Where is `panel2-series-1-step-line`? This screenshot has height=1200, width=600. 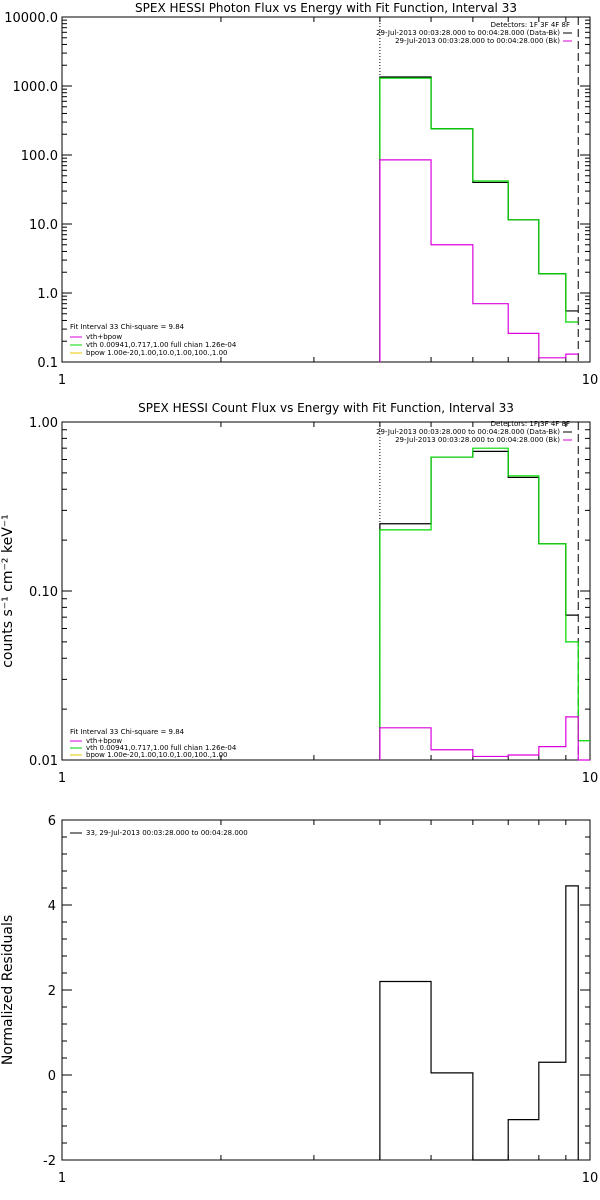 panel2-series-1-step-line is located at coordinates (479, 605).